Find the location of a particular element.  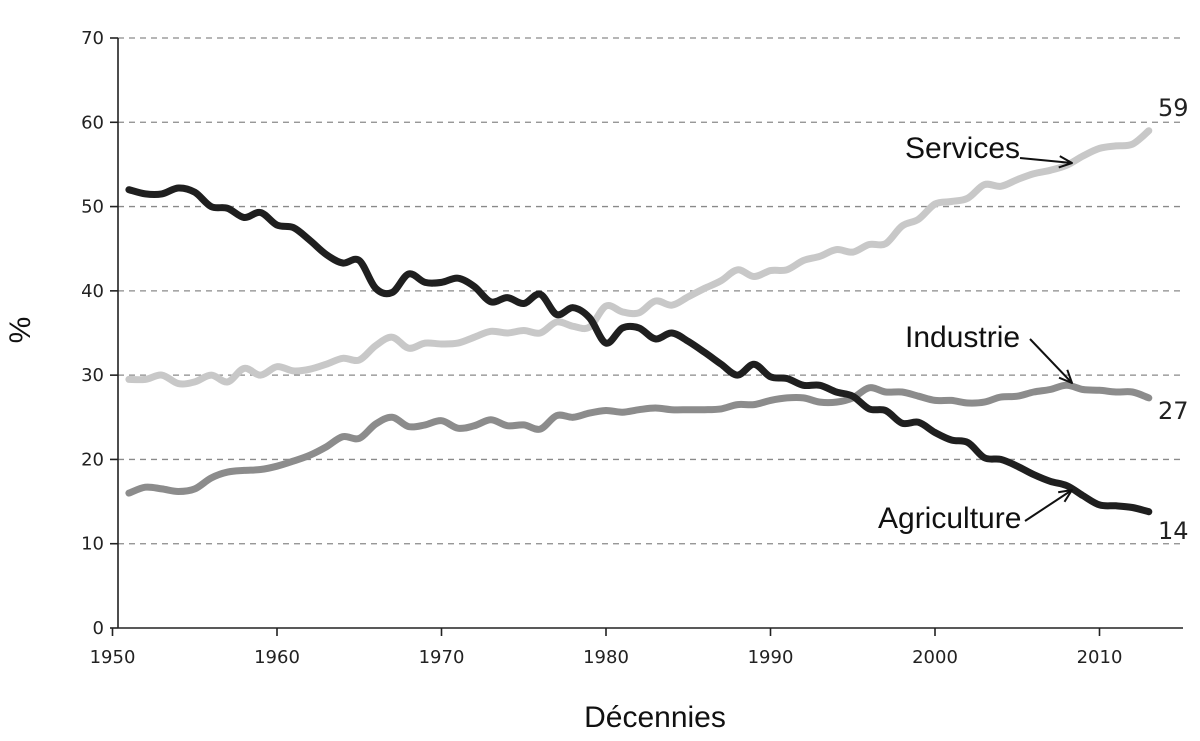

x-tick-label: 1980 is located at coordinates (606, 657).